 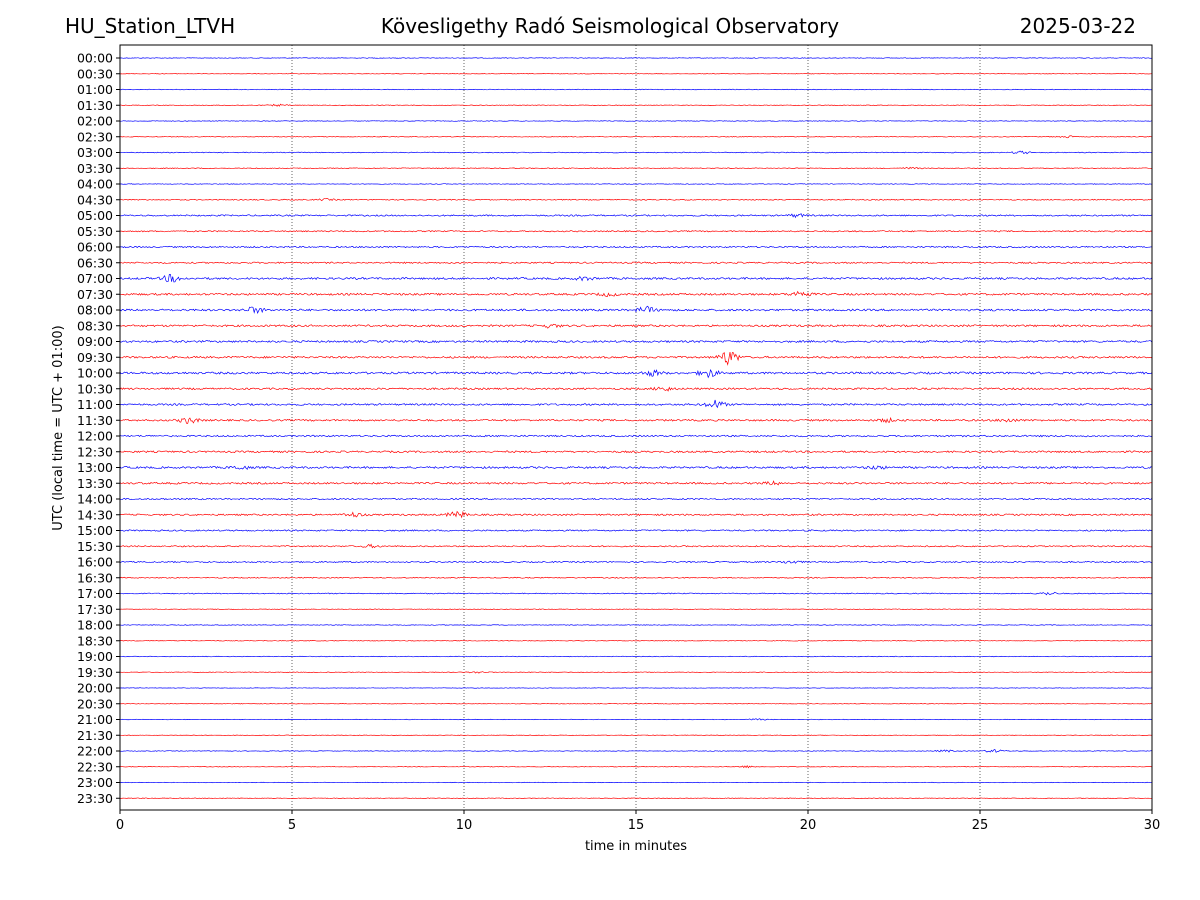 What do you see at coordinates (95, 136) in the screenshot?
I see `y-tick-label: 02:30` at bounding box center [95, 136].